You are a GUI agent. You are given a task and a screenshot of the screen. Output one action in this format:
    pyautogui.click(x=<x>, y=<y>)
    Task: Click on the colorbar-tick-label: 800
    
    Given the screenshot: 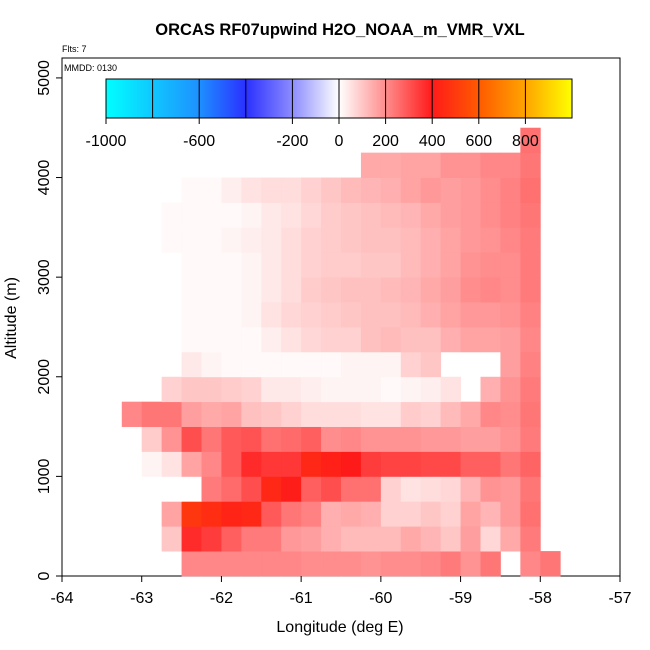 What is the action you would take?
    pyautogui.click(x=525, y=141)
    